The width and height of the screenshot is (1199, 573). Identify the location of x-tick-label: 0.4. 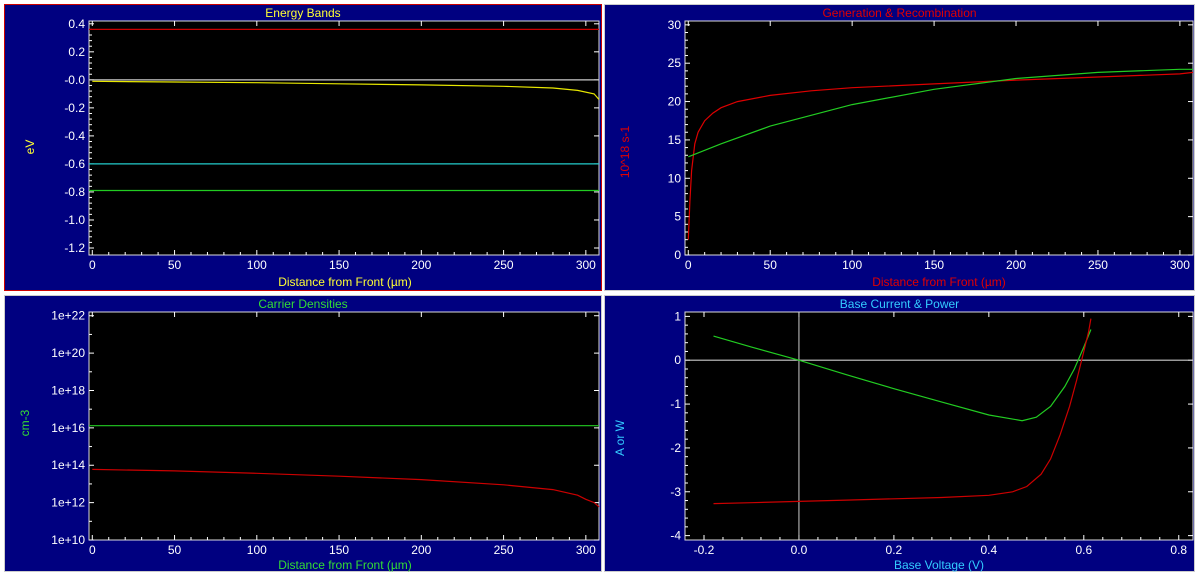
(989, 550).